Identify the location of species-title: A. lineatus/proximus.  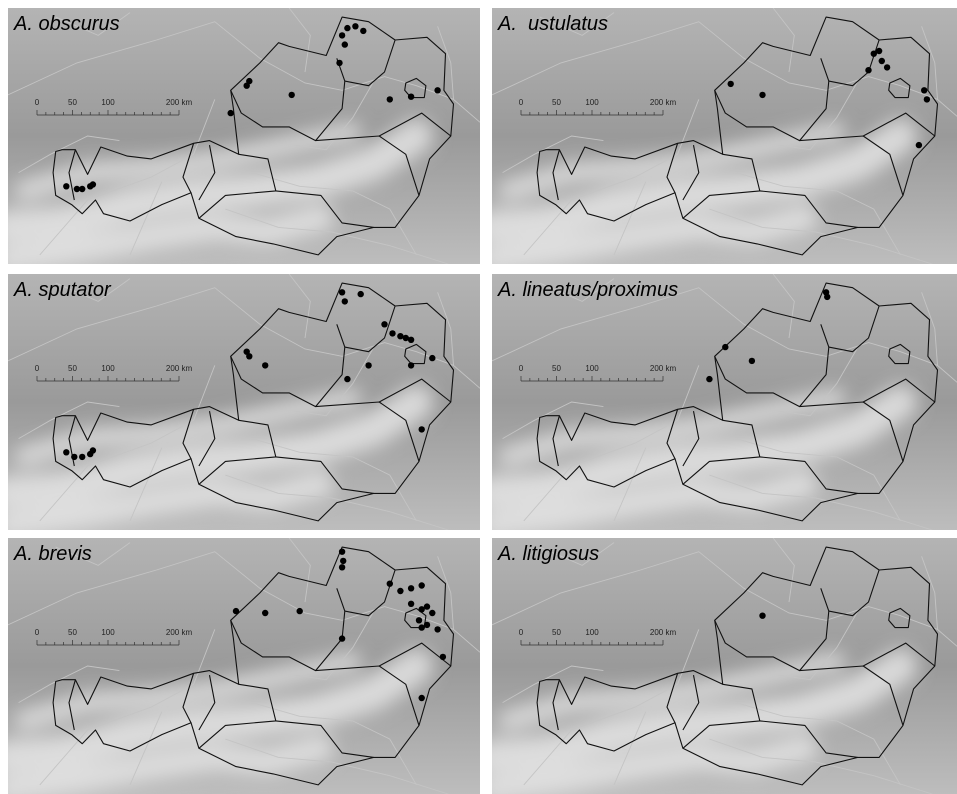
(588, 290).